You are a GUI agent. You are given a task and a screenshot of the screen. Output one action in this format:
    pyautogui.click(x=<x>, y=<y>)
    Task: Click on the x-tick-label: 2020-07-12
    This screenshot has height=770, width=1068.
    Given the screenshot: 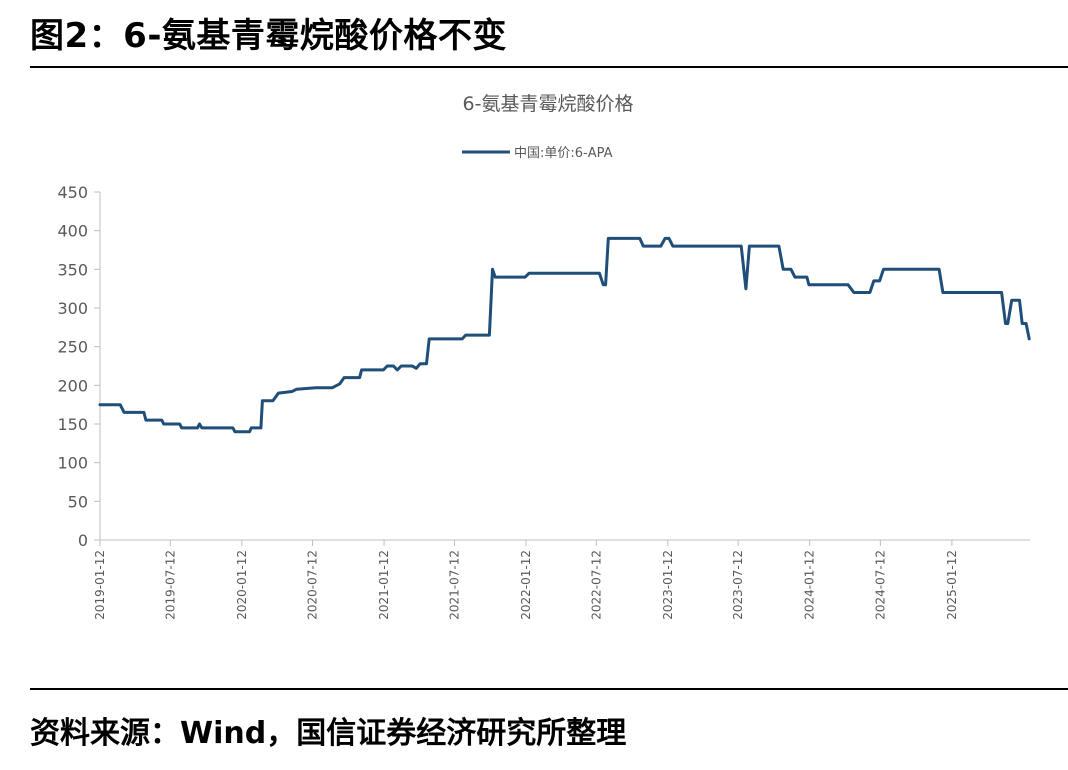 What is the action you would take?
    pyautogui.click(x=313, y=585)
    